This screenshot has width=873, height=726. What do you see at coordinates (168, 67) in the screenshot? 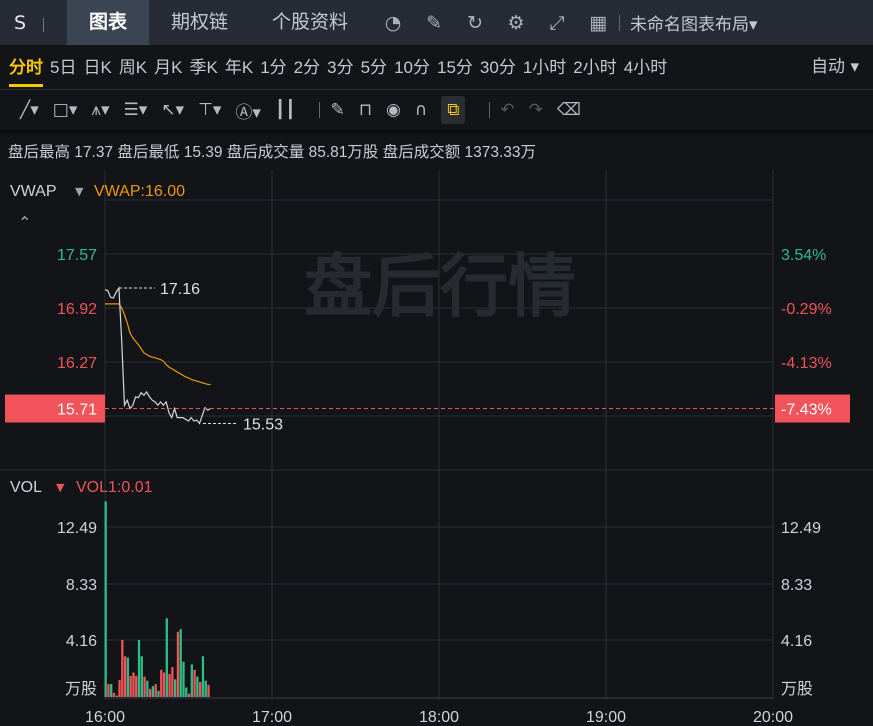
I see `timeframe-4: 月K` at bounding box center [168, 67].